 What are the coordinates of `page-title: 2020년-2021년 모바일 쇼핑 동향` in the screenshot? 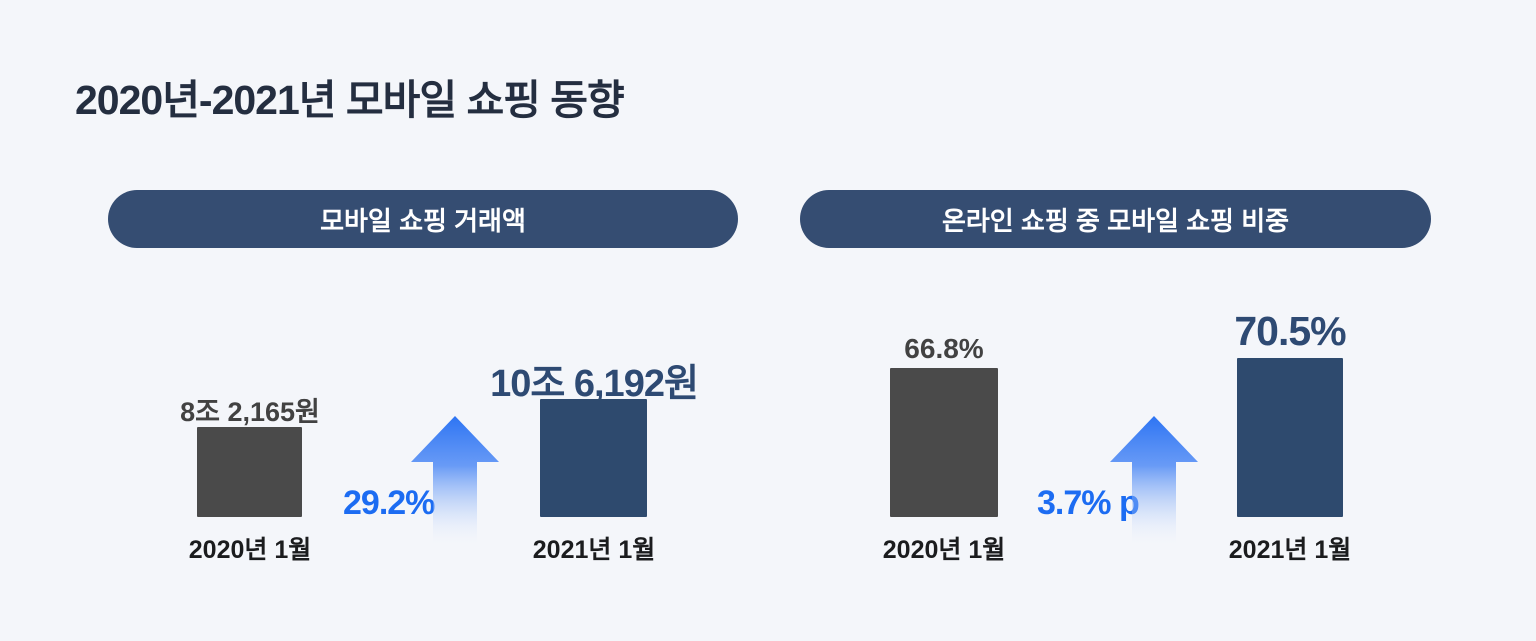 It's located at (350, 100).